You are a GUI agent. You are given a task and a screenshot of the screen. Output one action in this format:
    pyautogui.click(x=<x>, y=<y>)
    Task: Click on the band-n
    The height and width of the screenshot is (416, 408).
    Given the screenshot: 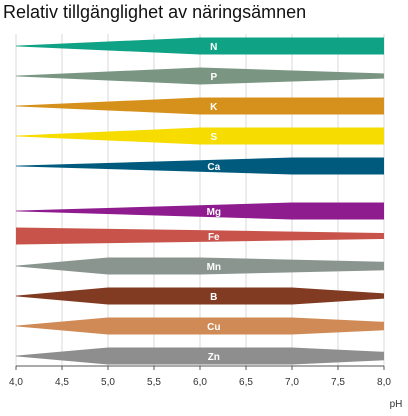 What is the action you would take?
    pyautogui.click(x=200, y=46)
    